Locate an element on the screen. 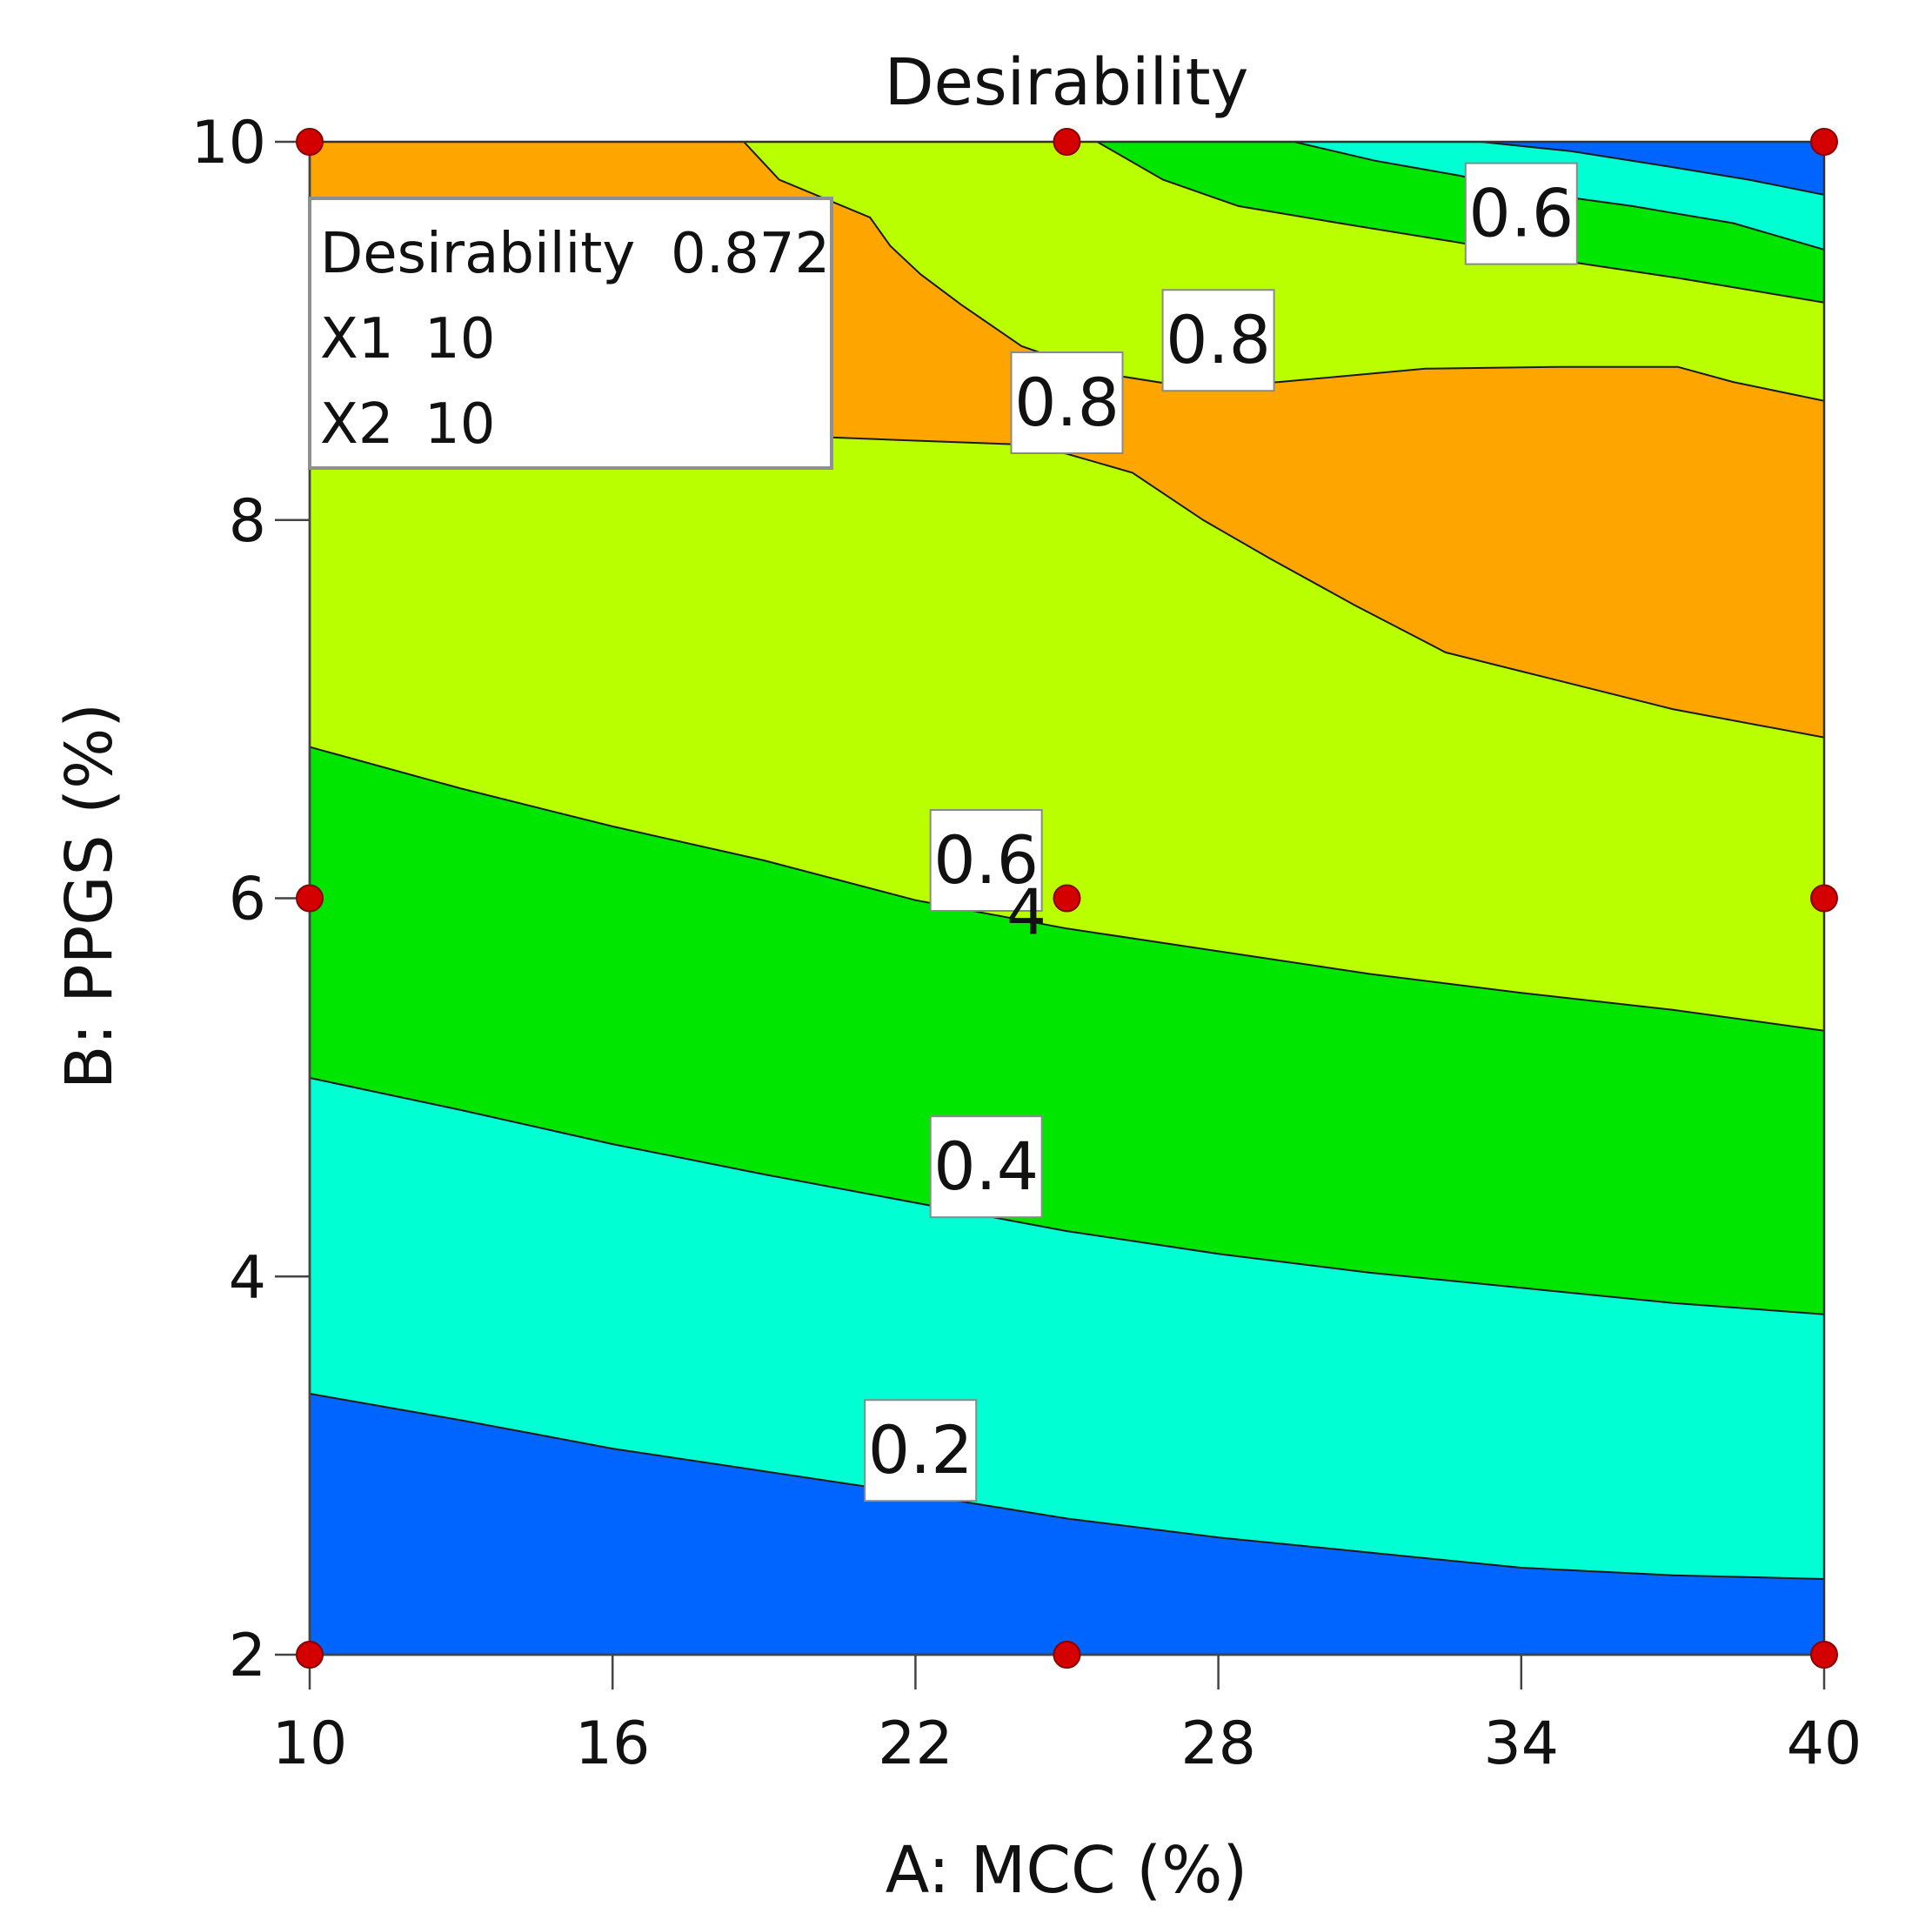 This screenshot has height=1927, width=1932. x-tick-label: 16 is located at coordinates (613, 1744).